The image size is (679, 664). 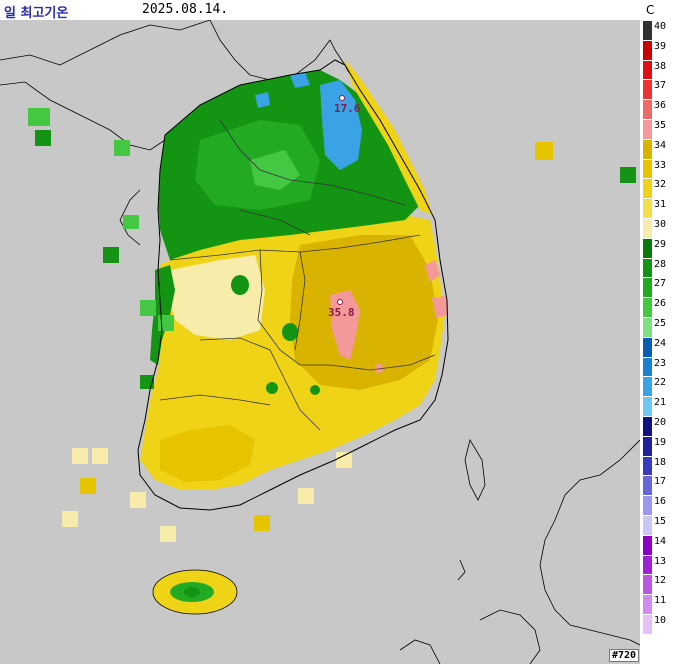 I want to click on legend-label-18: 18, so click(x=660, y=462).